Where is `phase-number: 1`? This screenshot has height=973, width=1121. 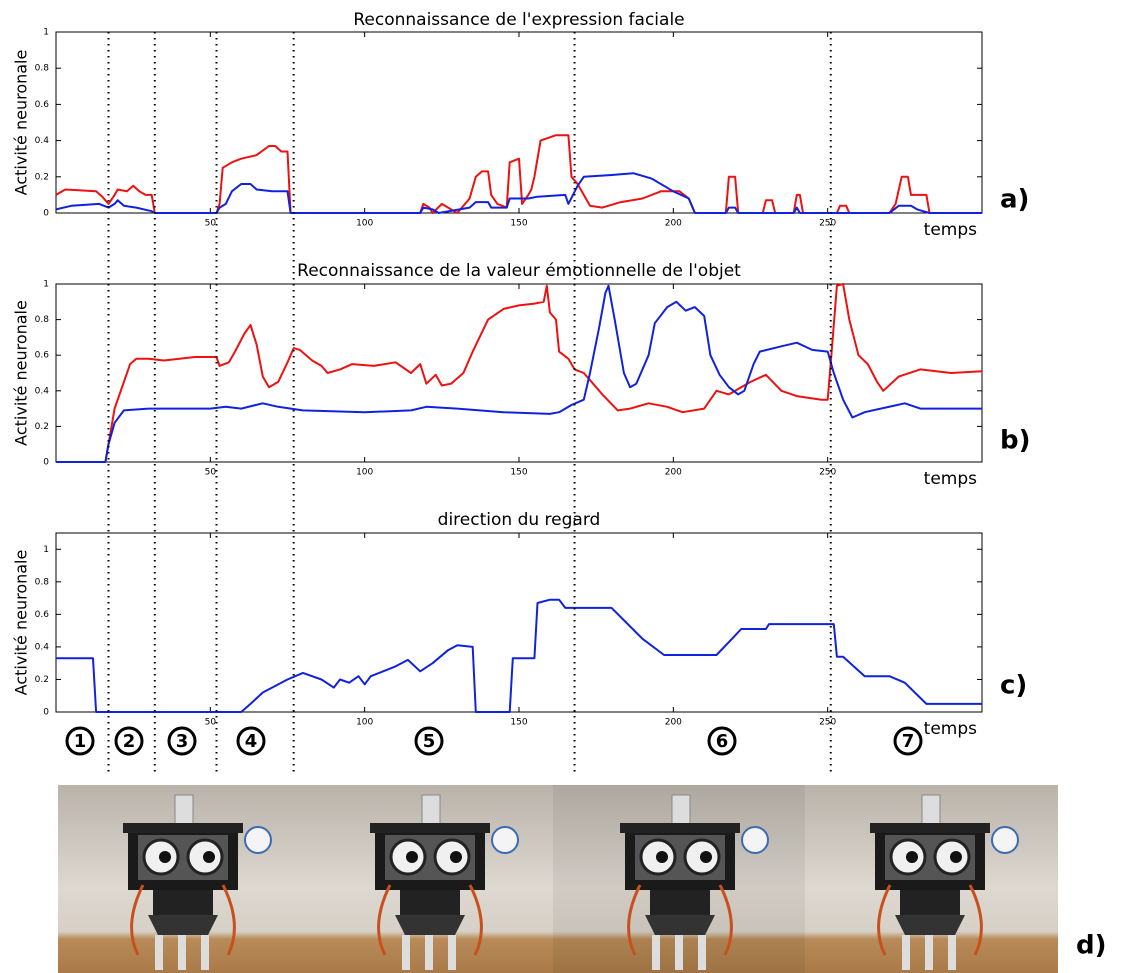 phase-number: 1 is located at coordinates (80, 741).